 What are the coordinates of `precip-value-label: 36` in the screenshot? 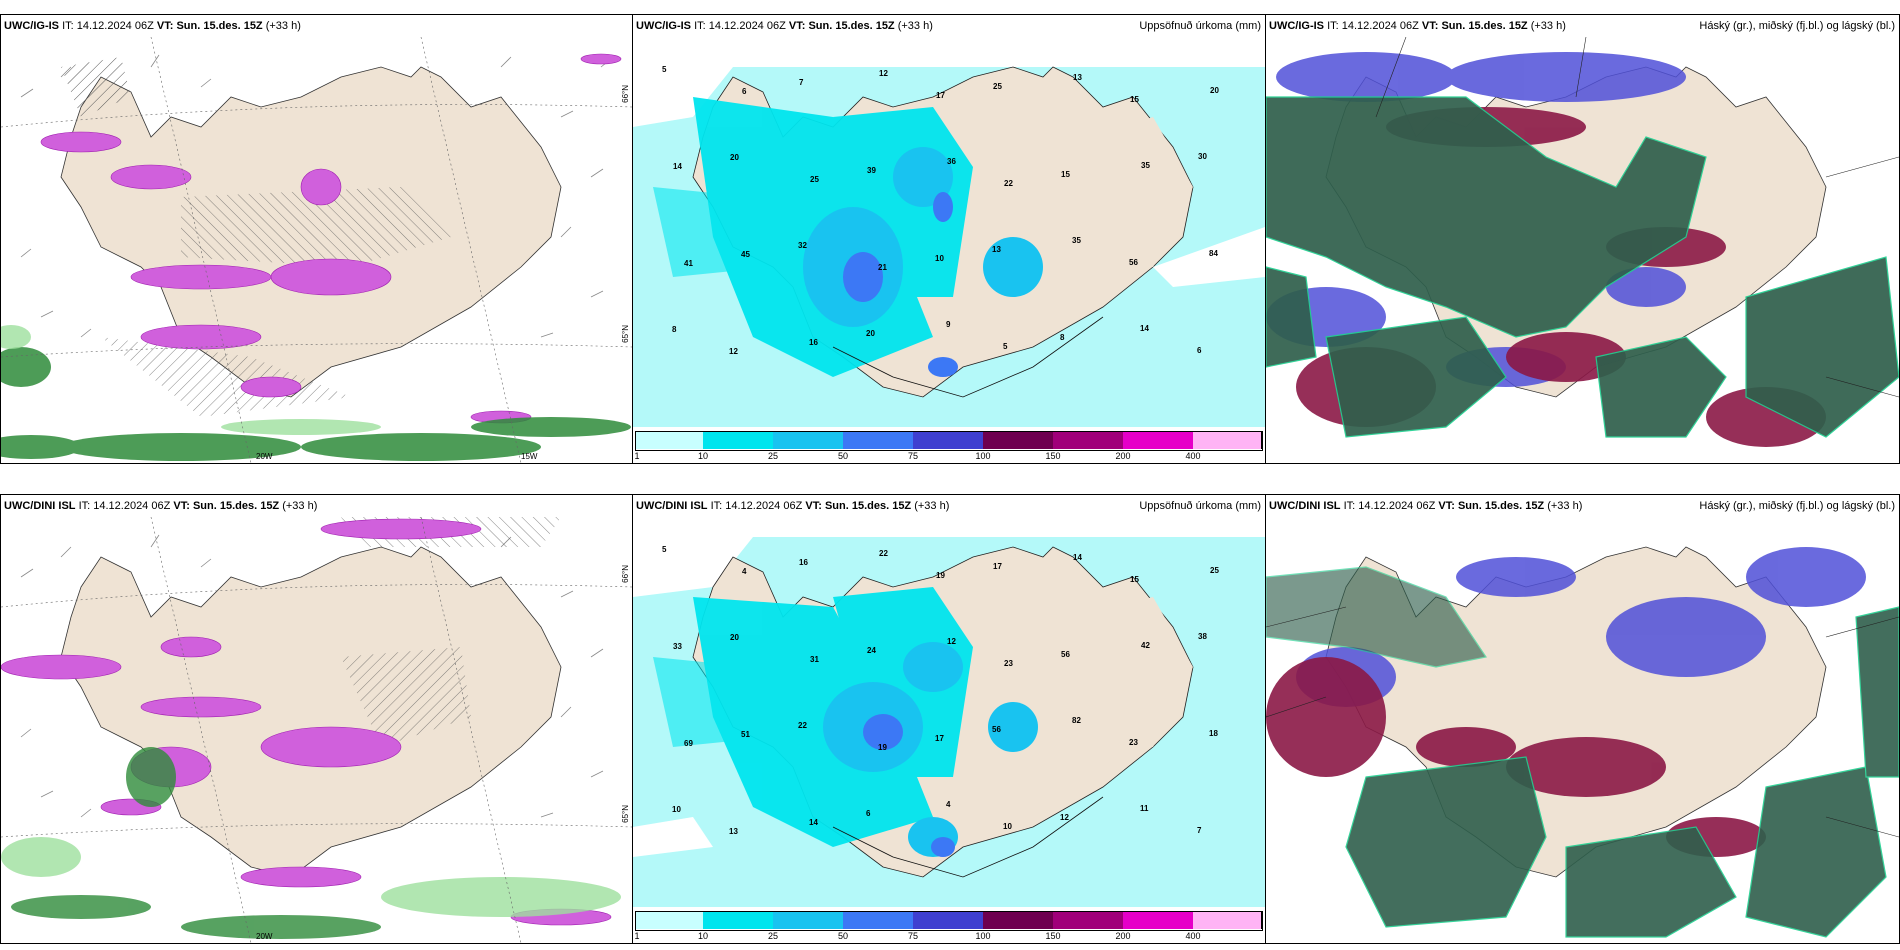 It's located at (951, 161).